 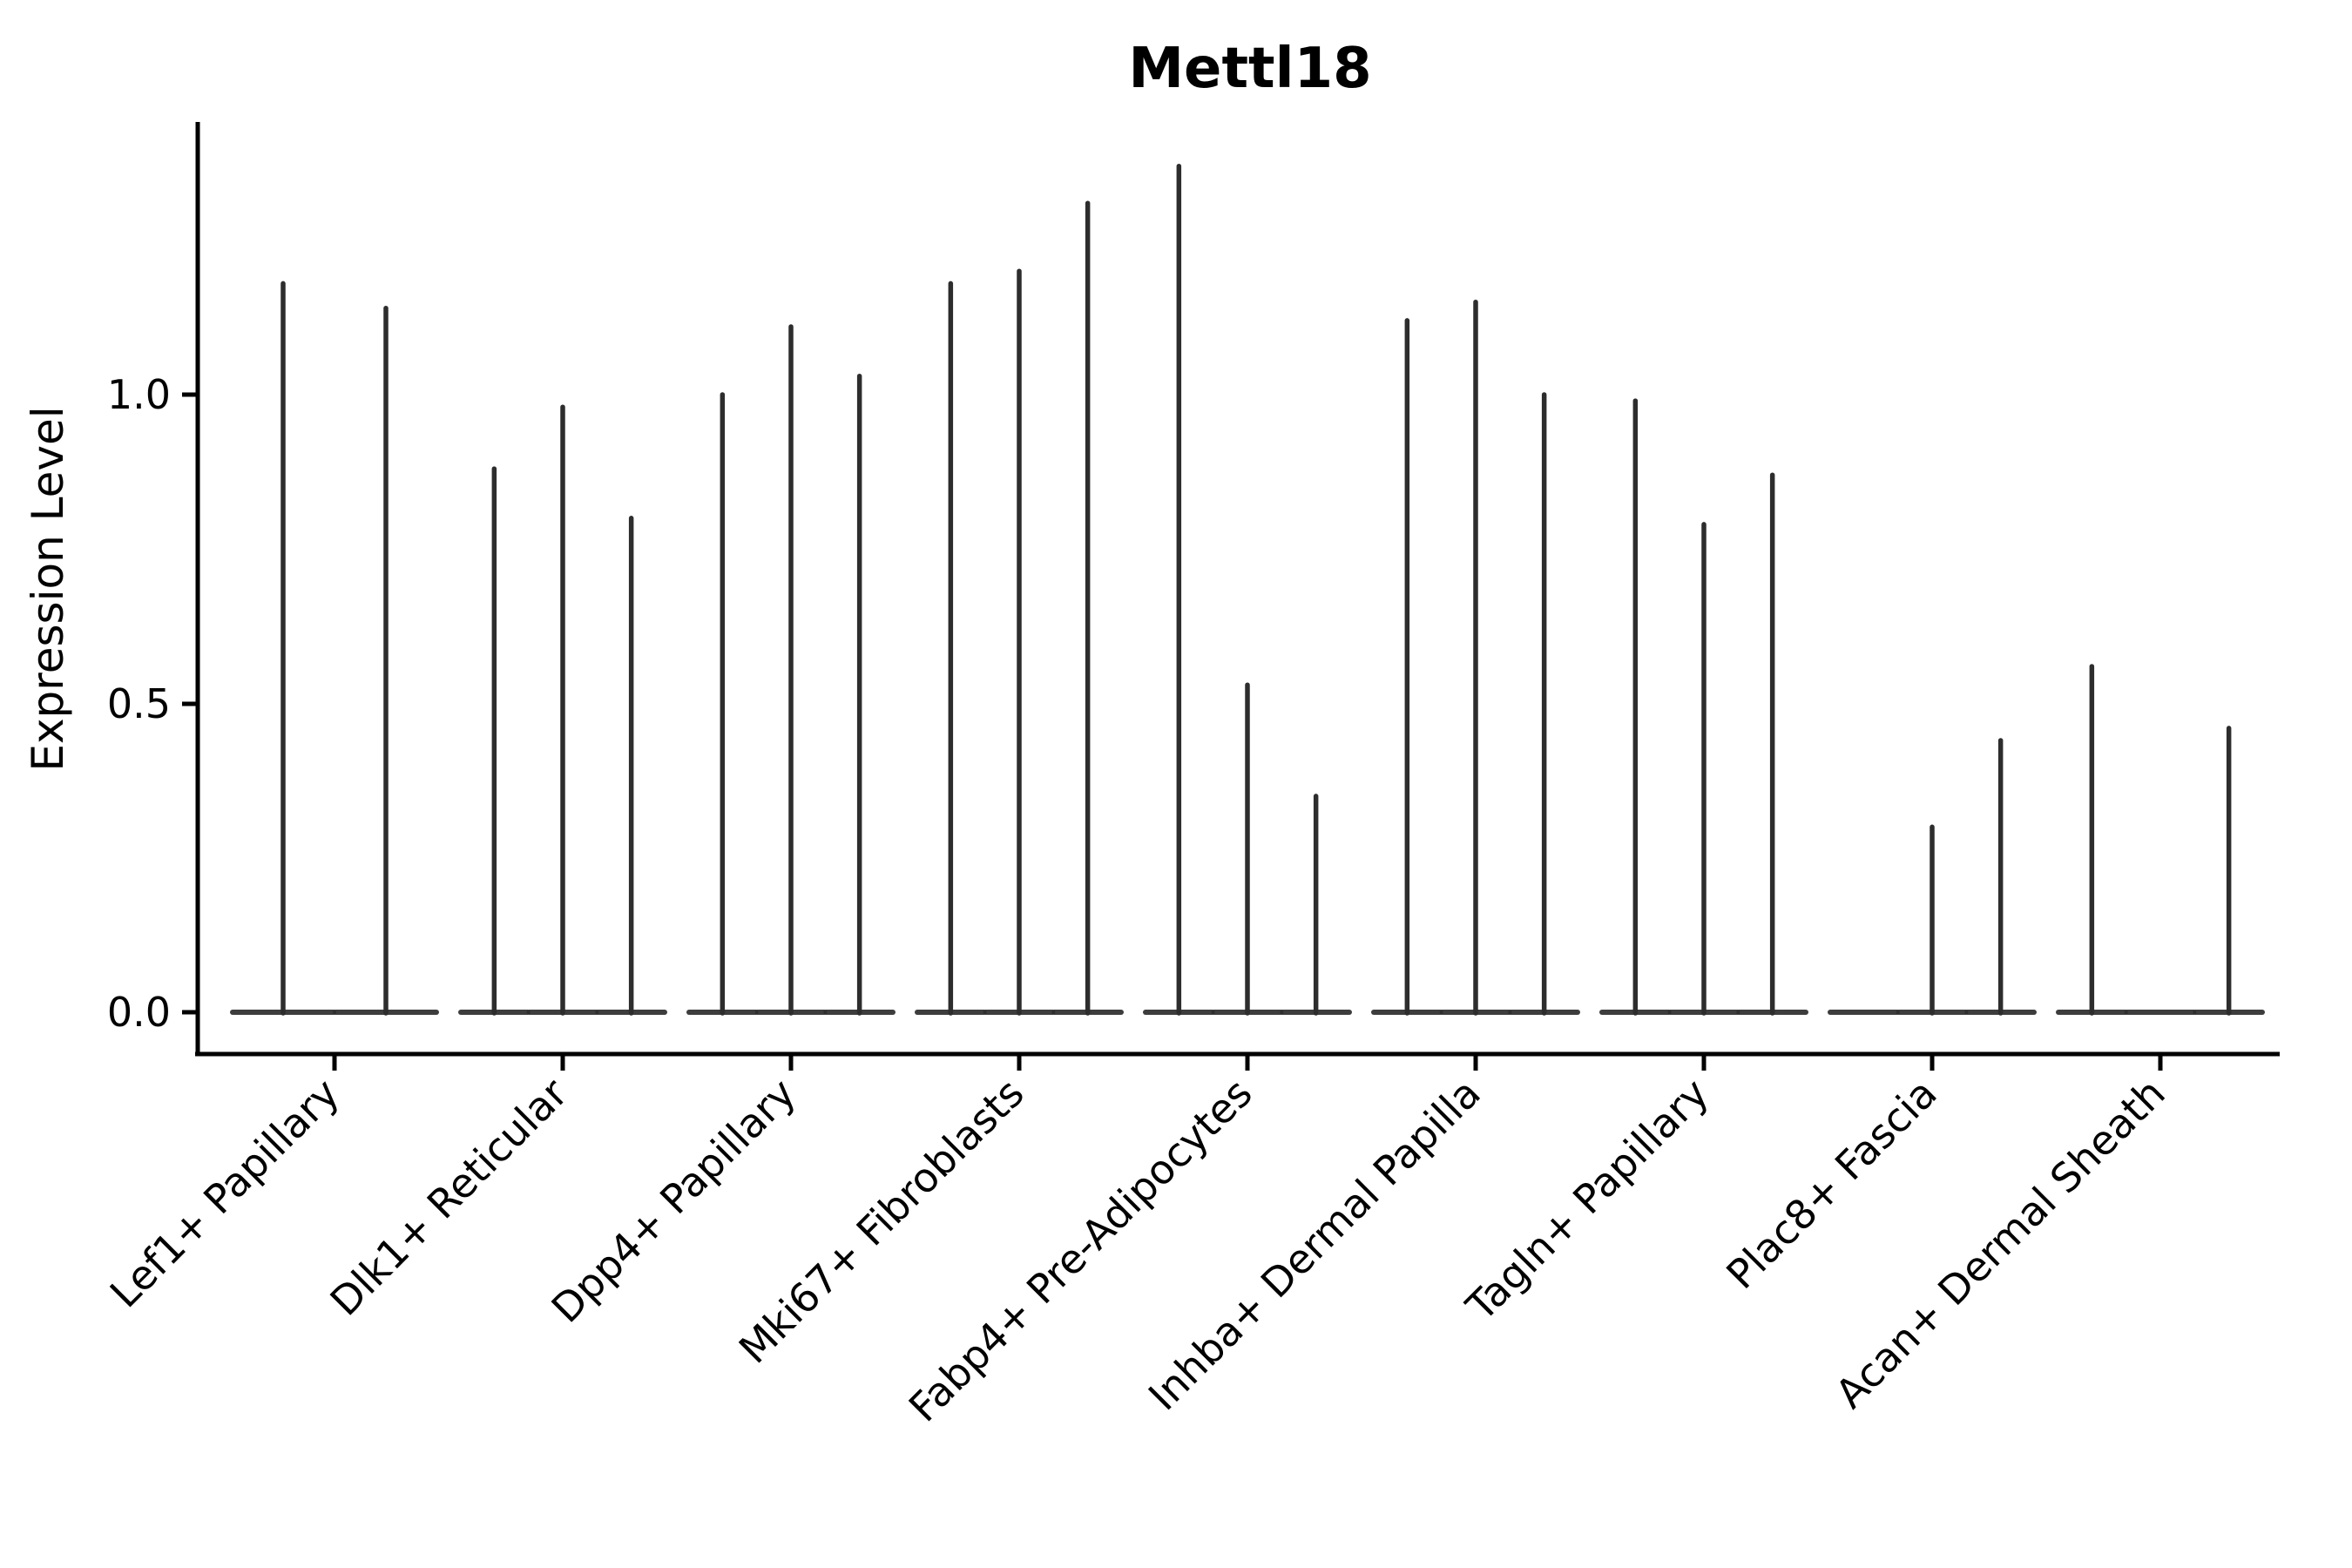 What do you see at coordinates (449, 1197) in the screenshot?
I see `x-tick-label: Dlk1+ Reticular` at bounding box center [449, 1197].